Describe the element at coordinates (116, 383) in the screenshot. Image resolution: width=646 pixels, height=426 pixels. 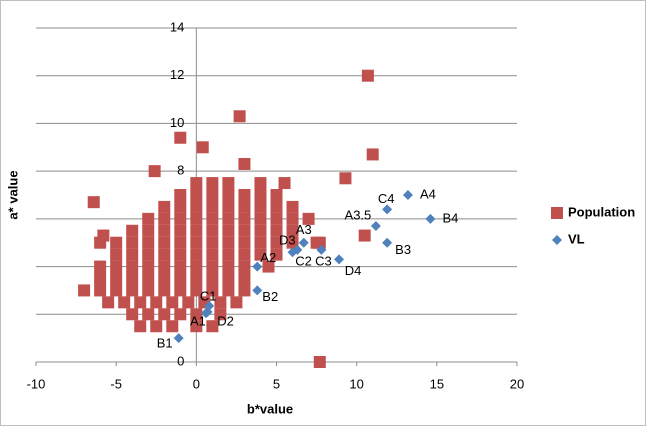
I see `x-tick-label: -5` at that location.